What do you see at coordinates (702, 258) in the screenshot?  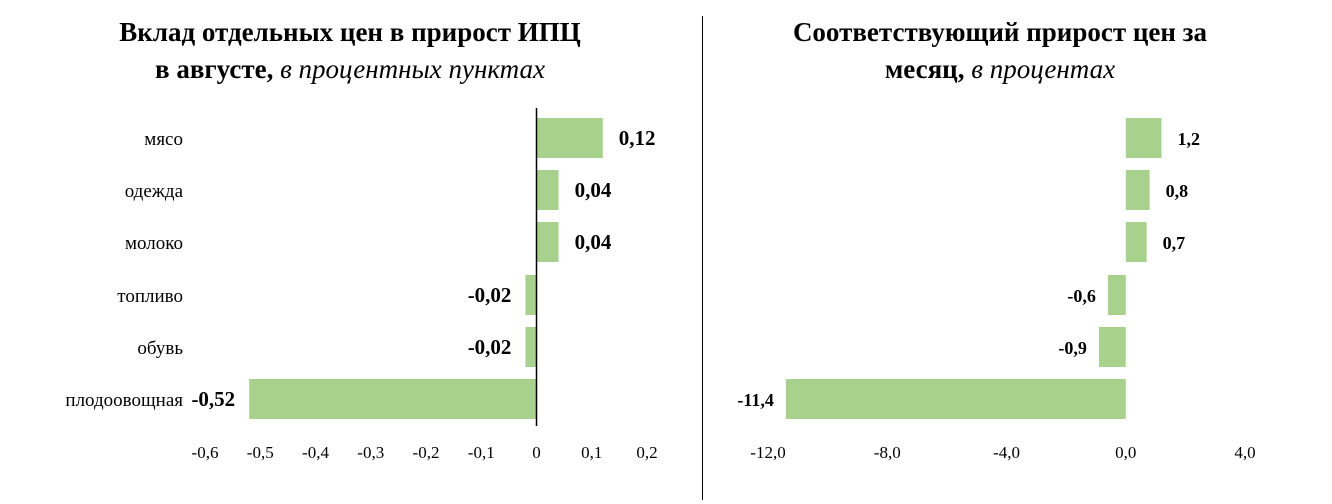 I see `chart-divider` at bounding box center [702, 258].